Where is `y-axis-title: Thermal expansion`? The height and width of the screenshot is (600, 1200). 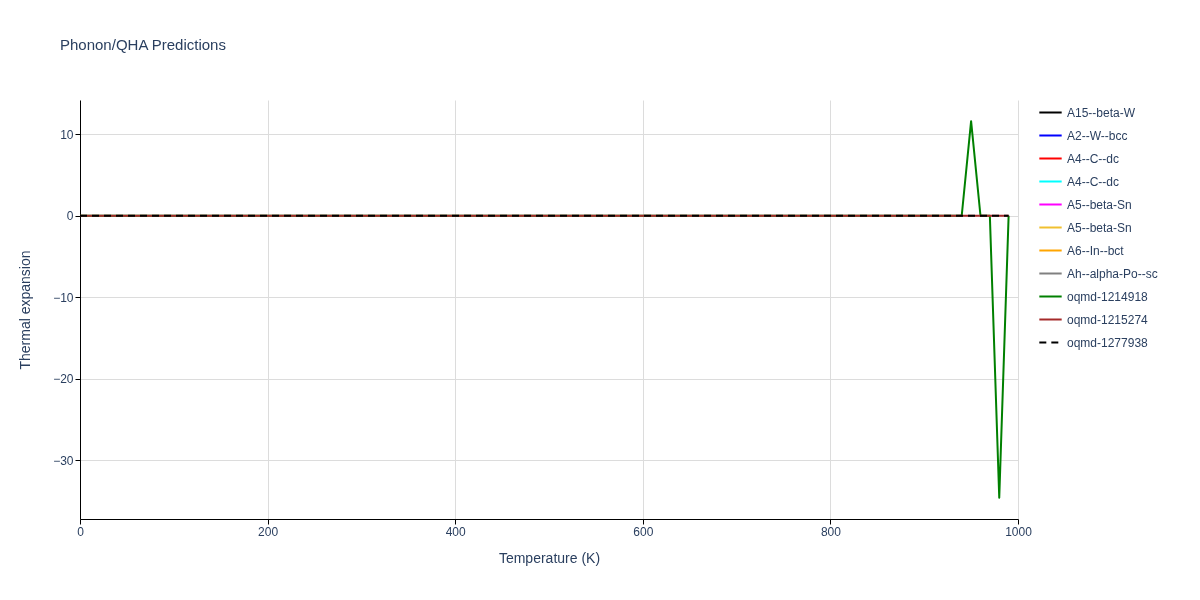
y-axis-title: Thermal expansion is located at coordinates (25, 310).